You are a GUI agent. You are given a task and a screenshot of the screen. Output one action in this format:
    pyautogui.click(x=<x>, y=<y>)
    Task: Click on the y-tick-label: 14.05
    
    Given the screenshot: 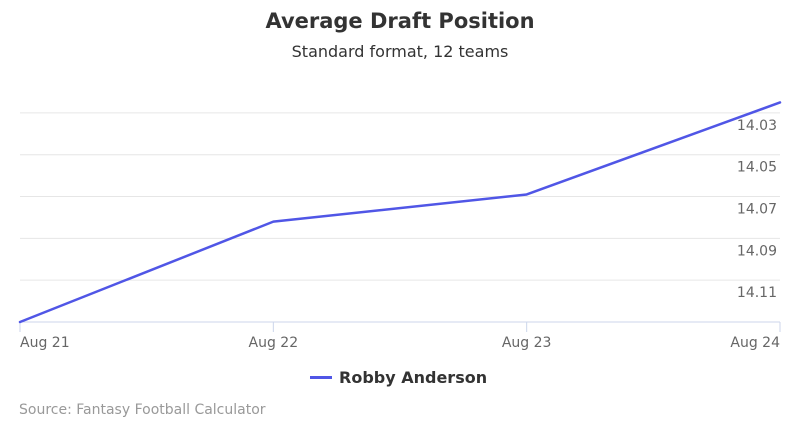 What is the action you would take?
    pyautogui.click(x=757, y=168)
    